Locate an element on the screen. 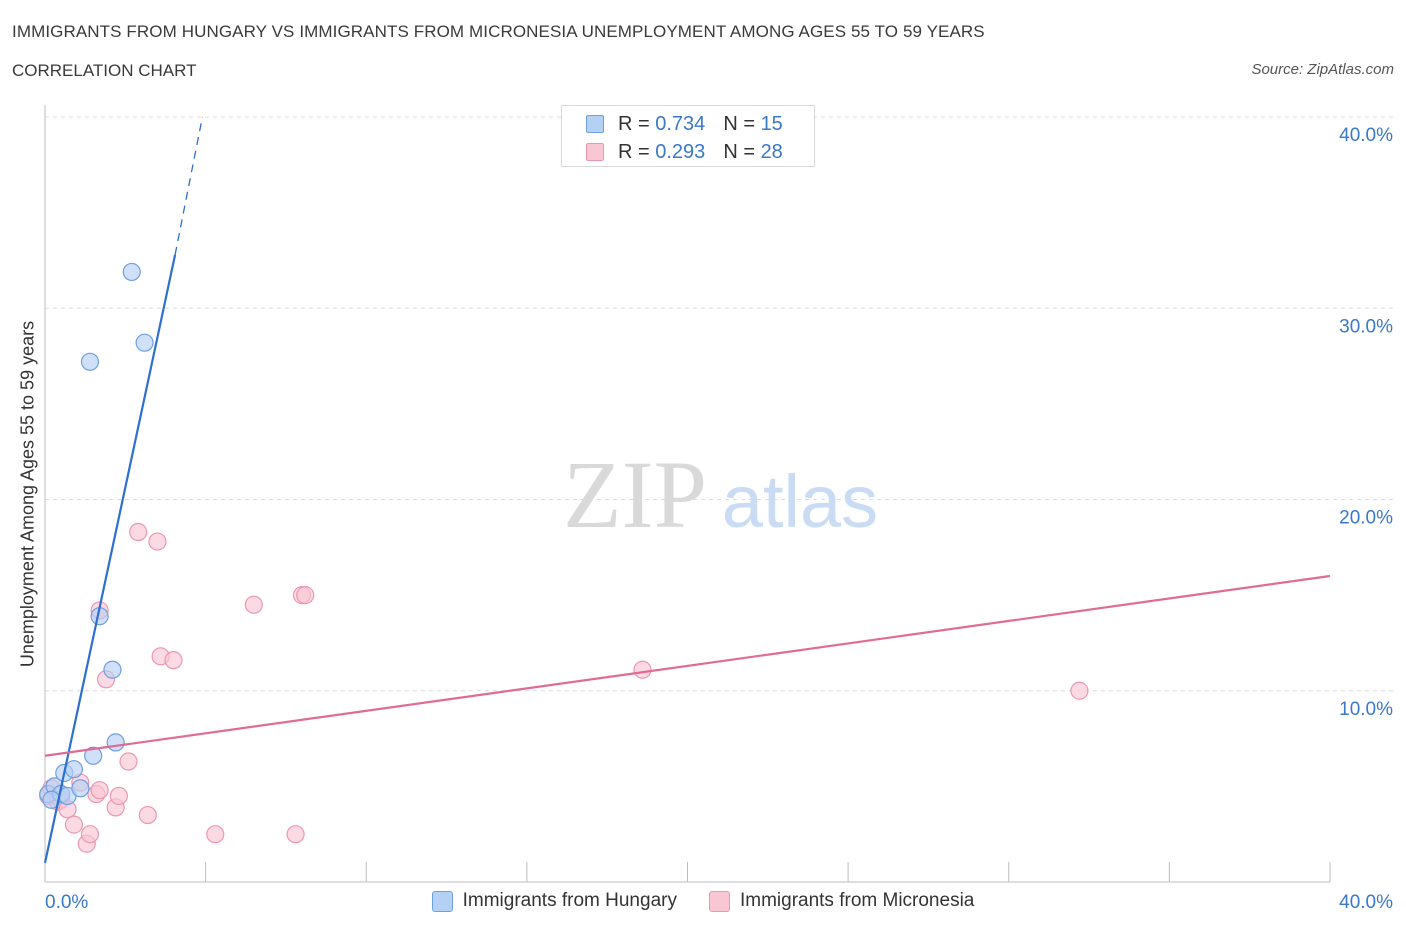 This screenshot has height=930, width=1406. legend-row-hungary: R = 0.734 N = 15 is located at coordinates (684, 124).